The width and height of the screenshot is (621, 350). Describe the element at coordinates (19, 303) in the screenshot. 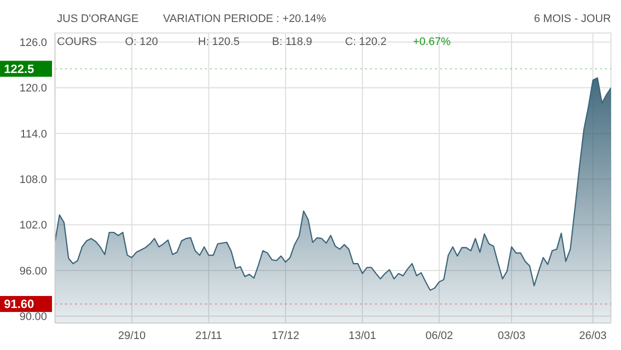

I see `ref-line-label: 91.60` at that location.